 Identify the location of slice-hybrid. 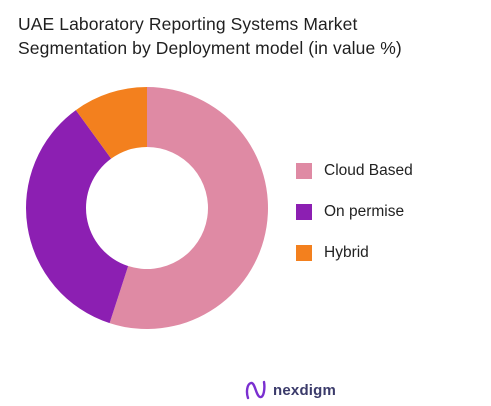
(111, 123).